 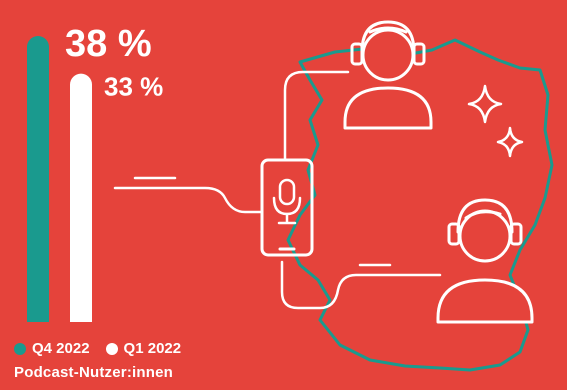 What do you see at coordinates (108, 44) in the screenshot?
I see `data-label-q4-2022: 38 %` at bounding box center [108, 44].